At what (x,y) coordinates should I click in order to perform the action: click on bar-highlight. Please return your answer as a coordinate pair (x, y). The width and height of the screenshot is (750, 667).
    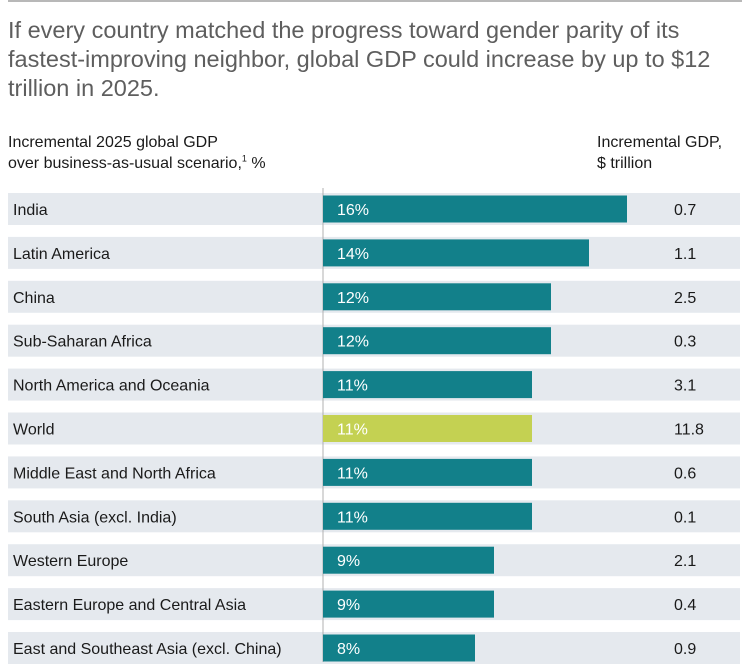
    Looking at the image, I should click on (427, 428).